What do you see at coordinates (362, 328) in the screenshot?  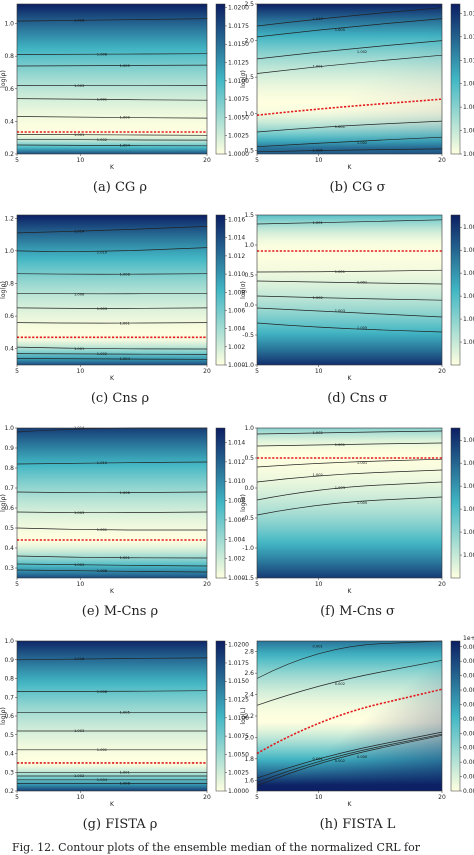 I see `contour-label-d-5: 1.005` at bounding box center [362, 328].